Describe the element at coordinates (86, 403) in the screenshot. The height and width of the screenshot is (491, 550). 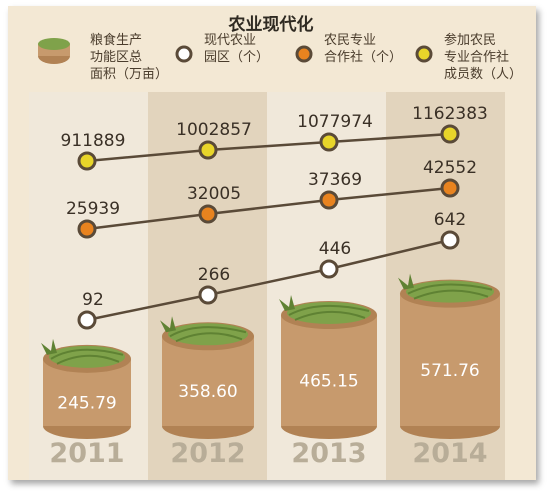
I see `area-value-label: 245.79` at that location.